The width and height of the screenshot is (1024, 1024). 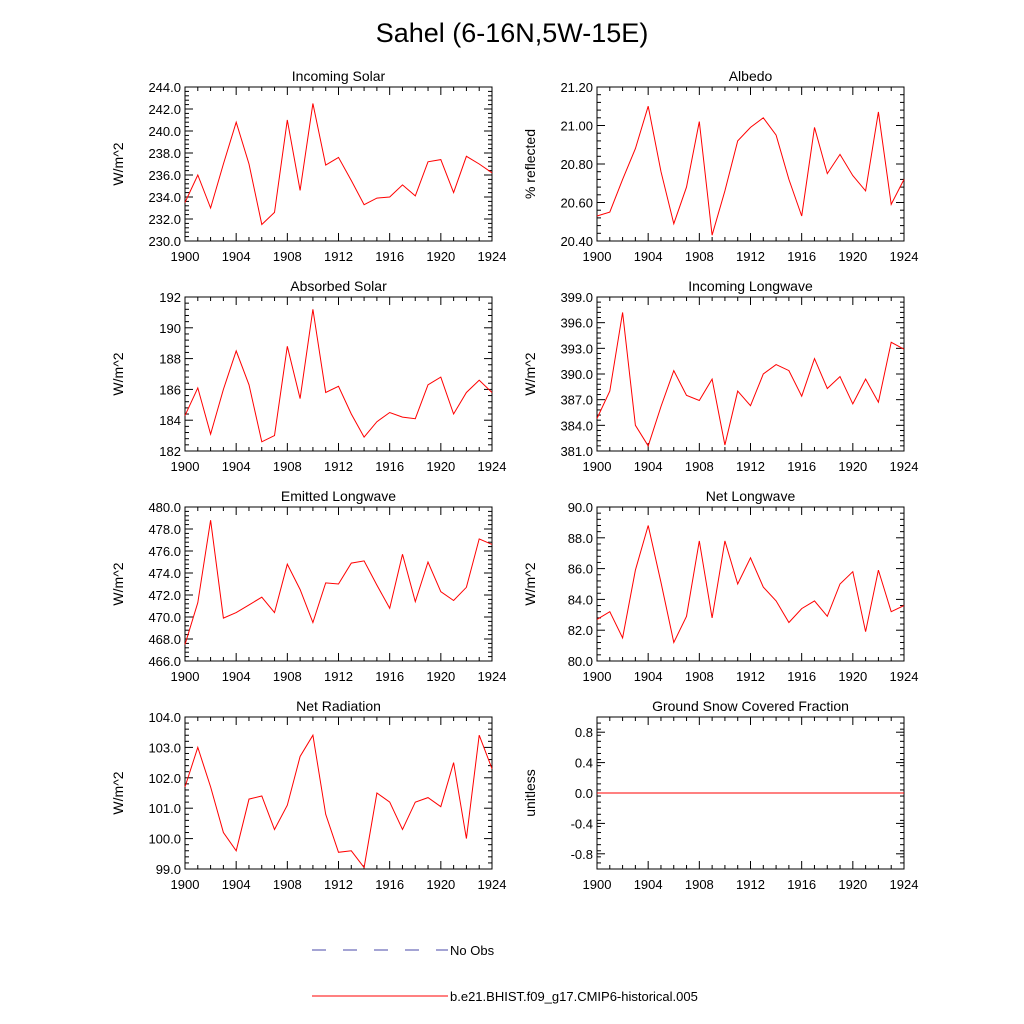 I want to click on series-line-net-longwave, so click(x=750, y=585).